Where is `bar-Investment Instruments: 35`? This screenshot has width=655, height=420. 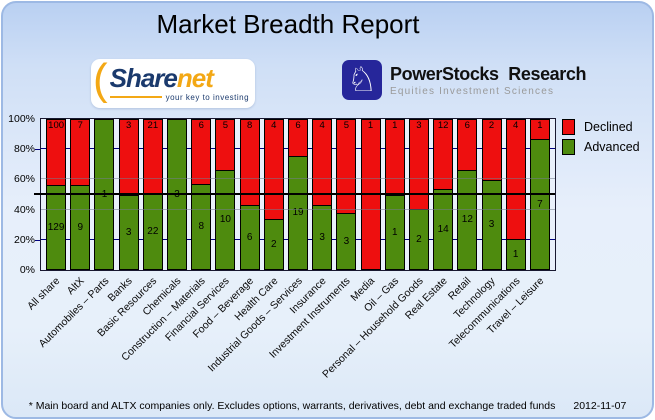
bar-Investment Instruments: 35 is located at coordinates (346, 194).